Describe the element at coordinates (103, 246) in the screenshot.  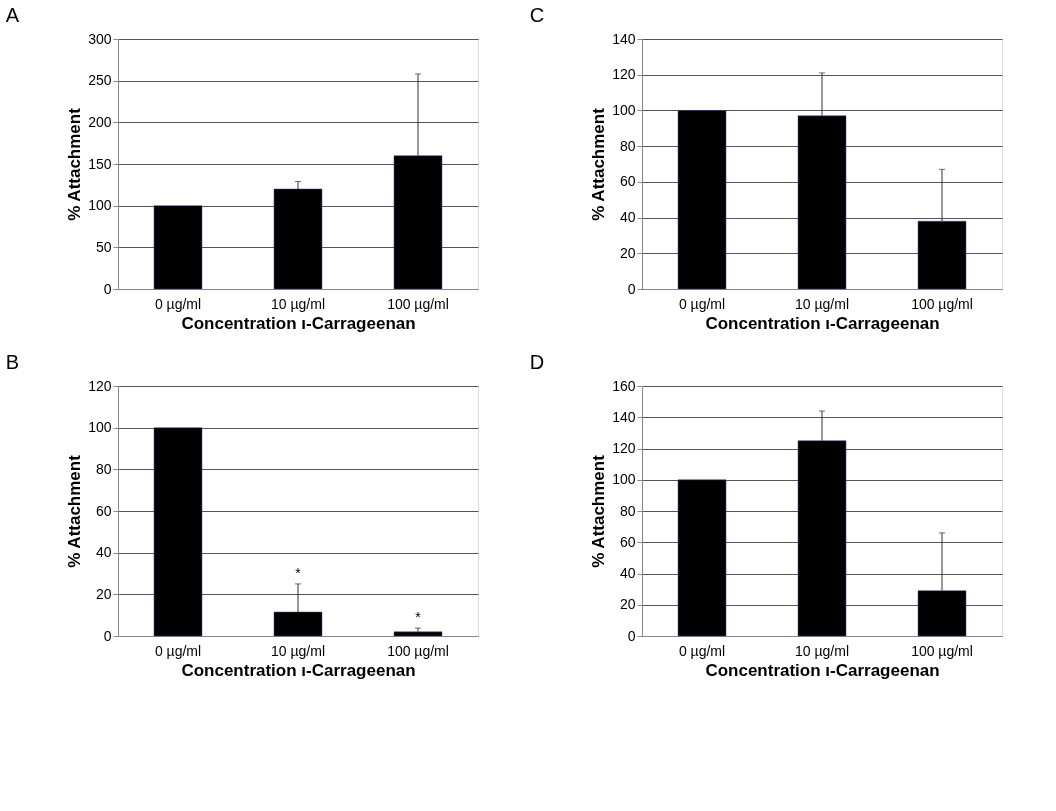
I see `y-tick-label: 50` at that location.